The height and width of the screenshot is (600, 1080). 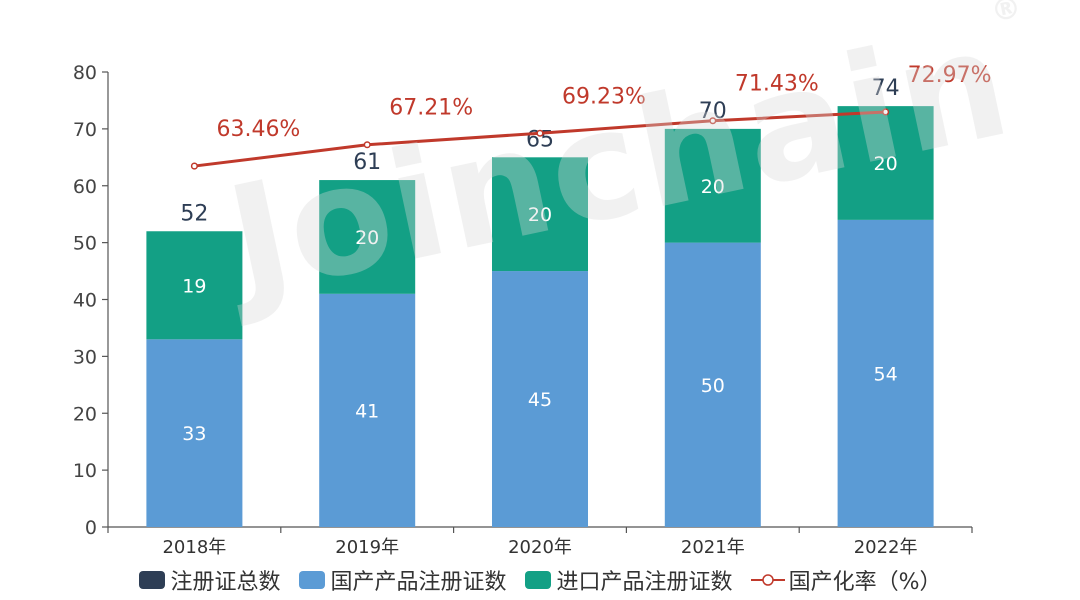 What do you see at coordinates (540, 547) in the screenshot?
I see `x-tick-label: 2020年` at bounding box center [540, 547].